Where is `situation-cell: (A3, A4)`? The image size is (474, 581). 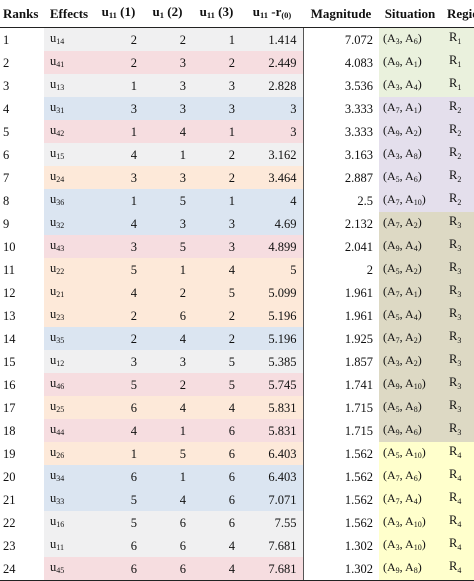
situation-cell: (A3, A4) is located at coordinates (410, 85).